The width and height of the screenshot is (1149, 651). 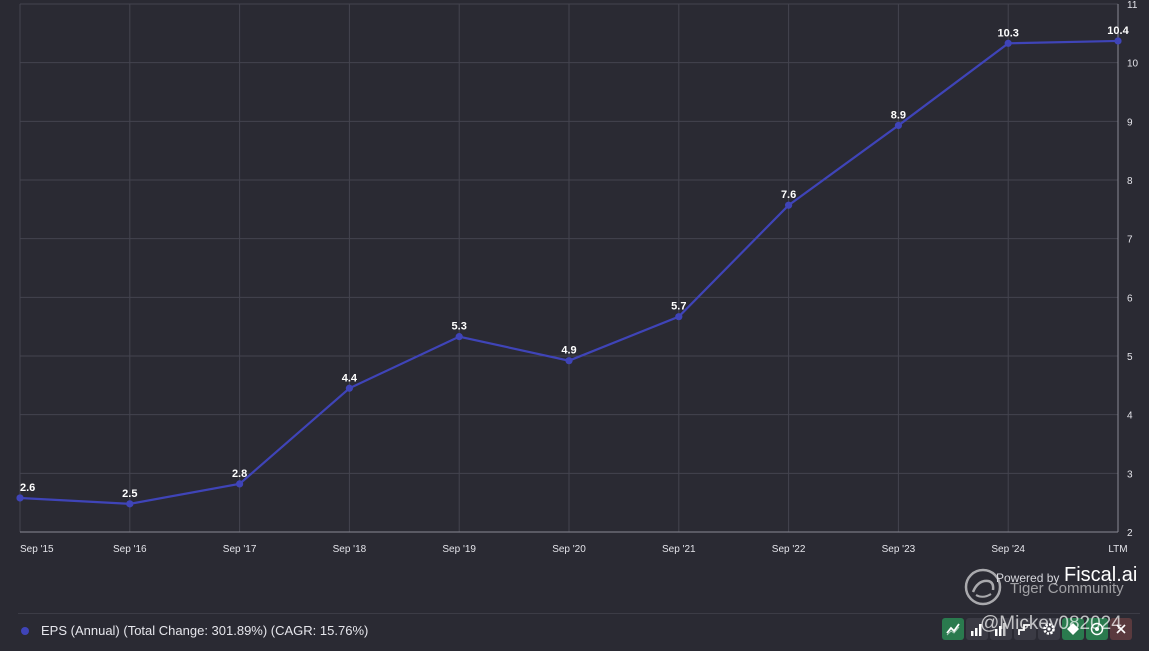 I want to click on line-chart-icon, so click(x=953, y=629).